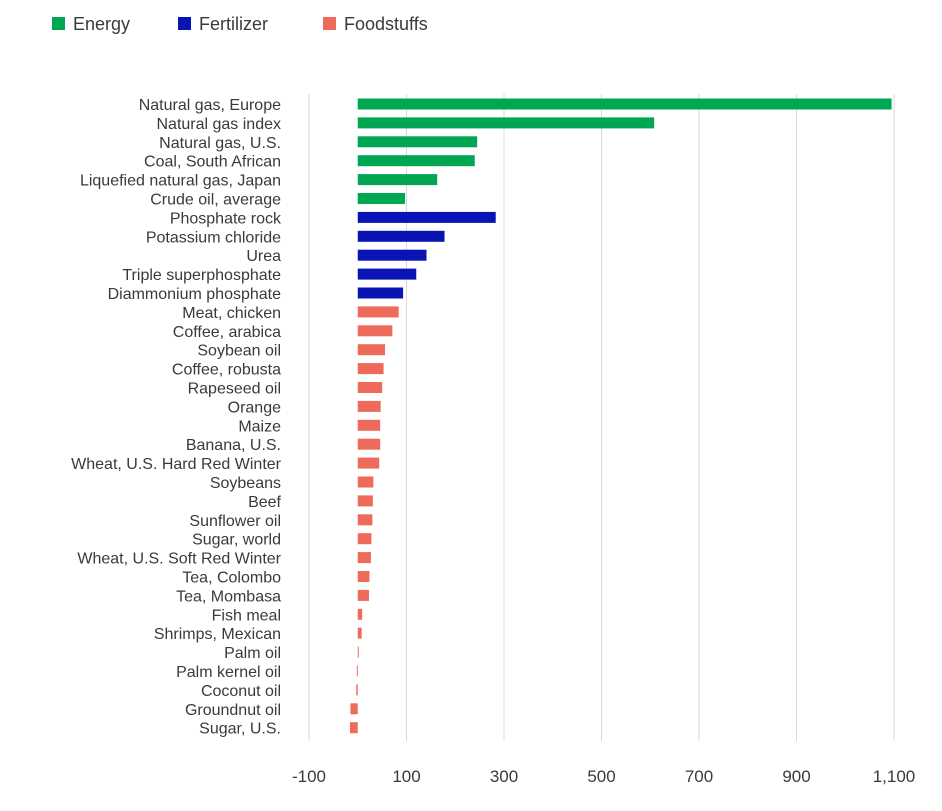 The height and width of the screenshot is (811, 942). Describe the element at coordinates (254, 407) in the screenshot. I see `category-label: Orange` at that location.